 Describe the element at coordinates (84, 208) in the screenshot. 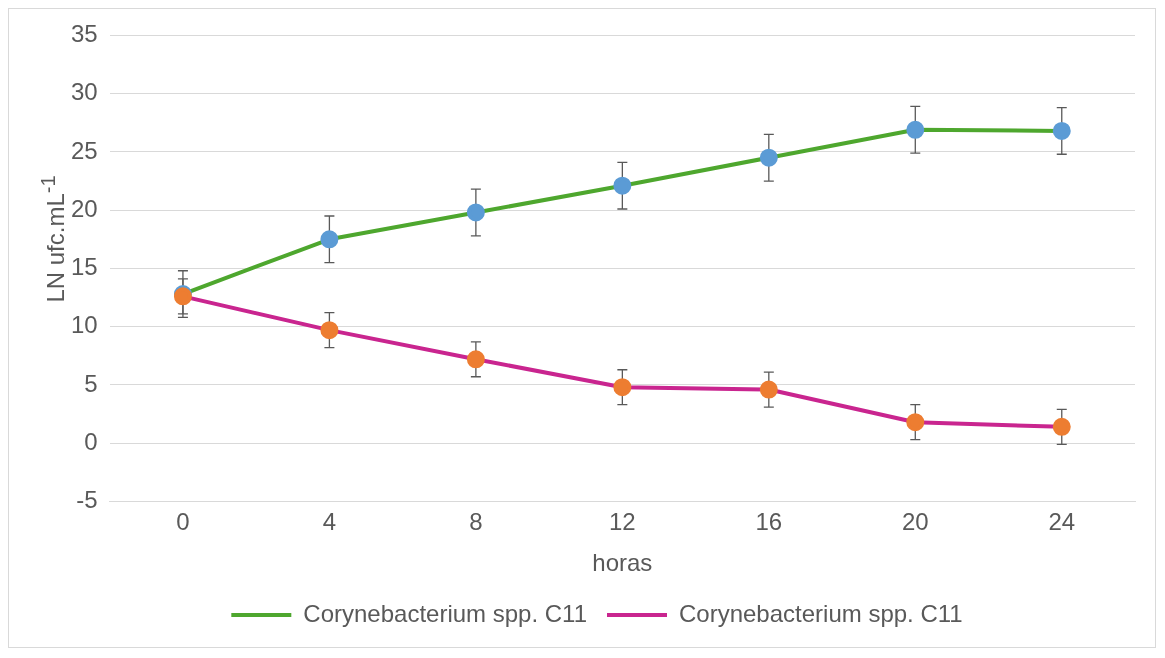

I see `y-tick-label: 20` at that location.